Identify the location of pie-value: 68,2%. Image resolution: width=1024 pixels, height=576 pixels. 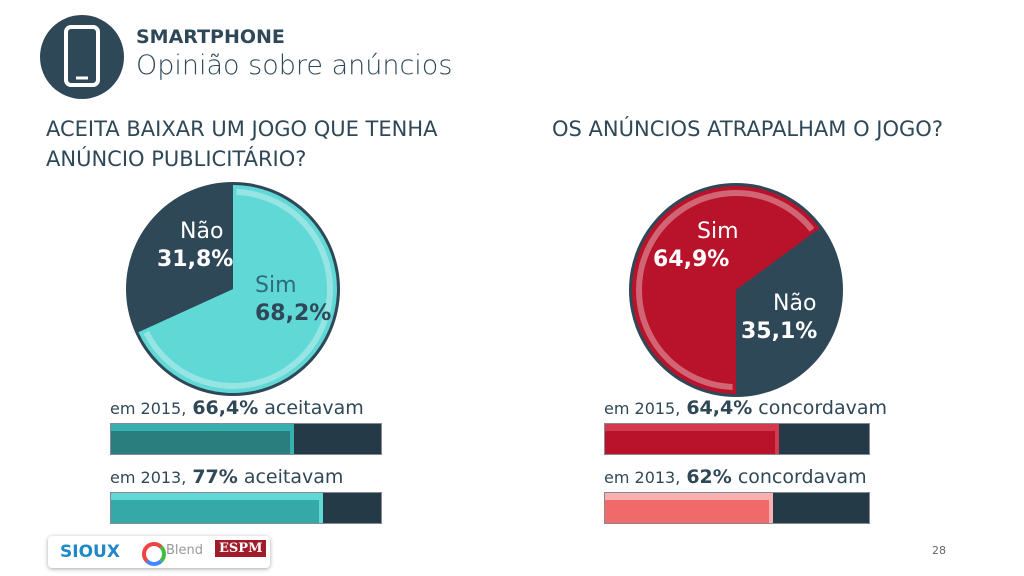
(293, 313).